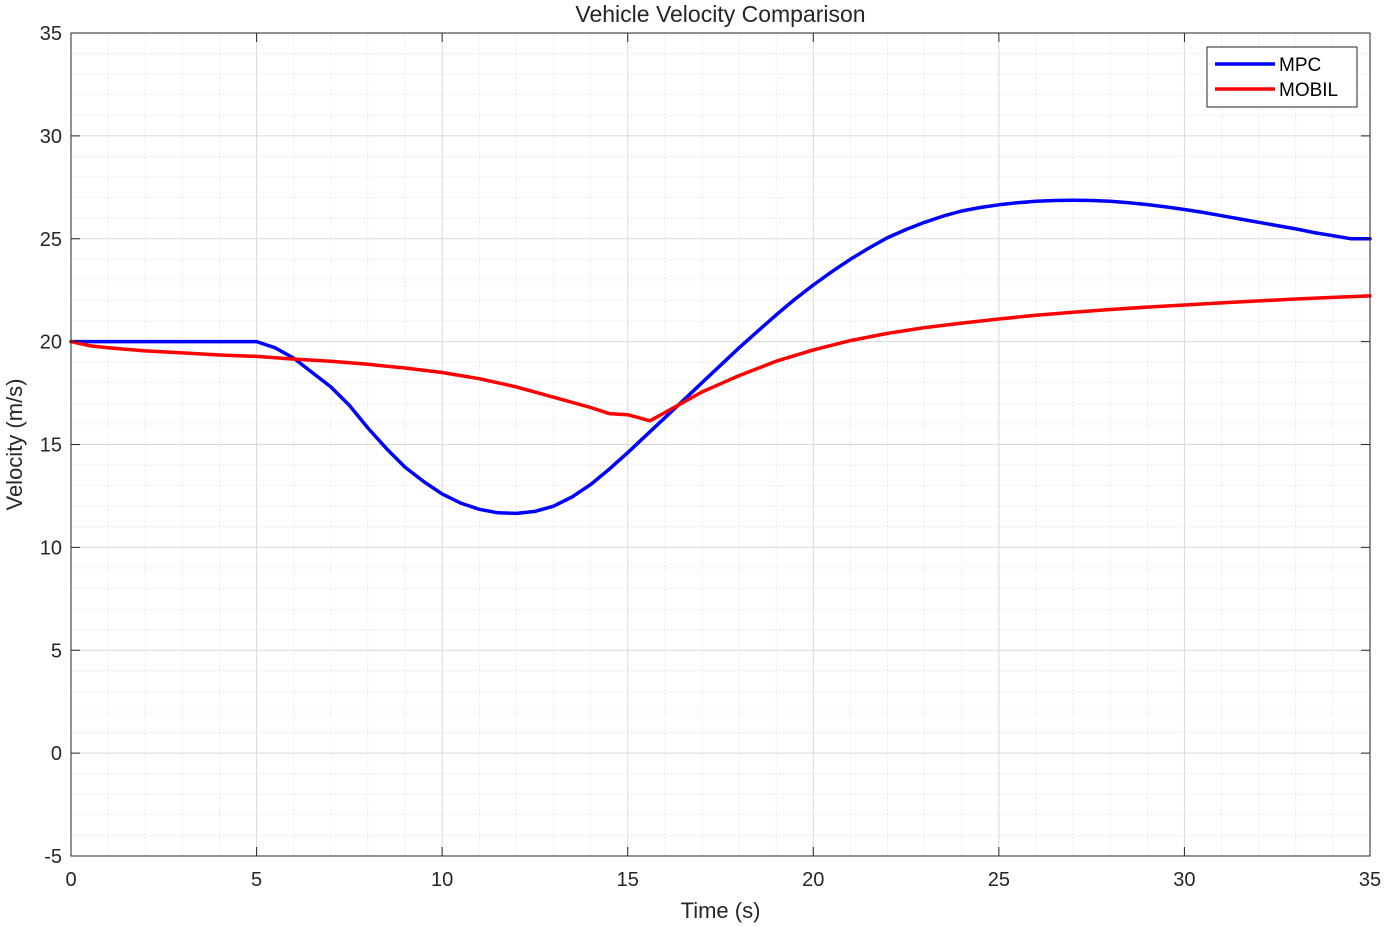 The image size is (1389, 927). Describe the element at coordinates (720, 14) in the screenshot. I see `chart-title: Vehicle Velocity Comparison` at that location.